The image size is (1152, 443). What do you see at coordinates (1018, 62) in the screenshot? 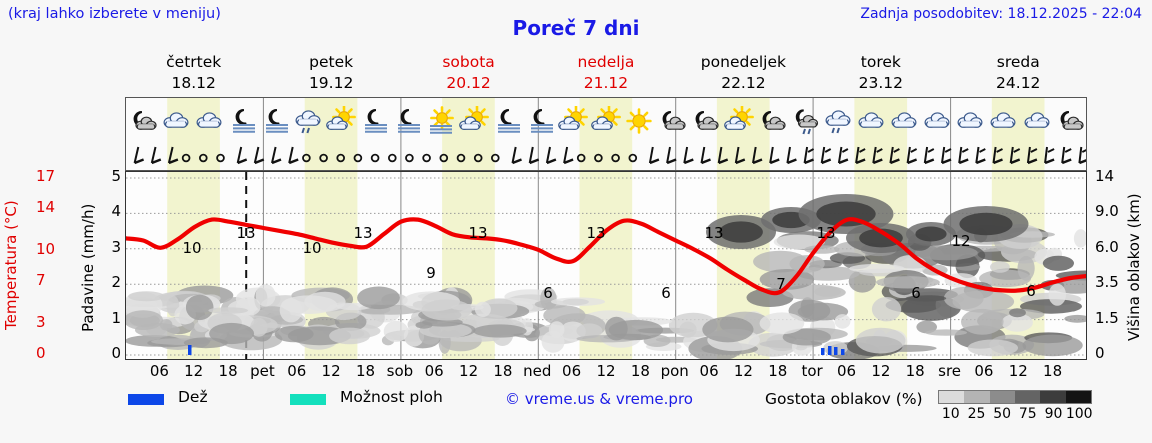
I see `day-name: sreda` at bounding box center [1018, 62].